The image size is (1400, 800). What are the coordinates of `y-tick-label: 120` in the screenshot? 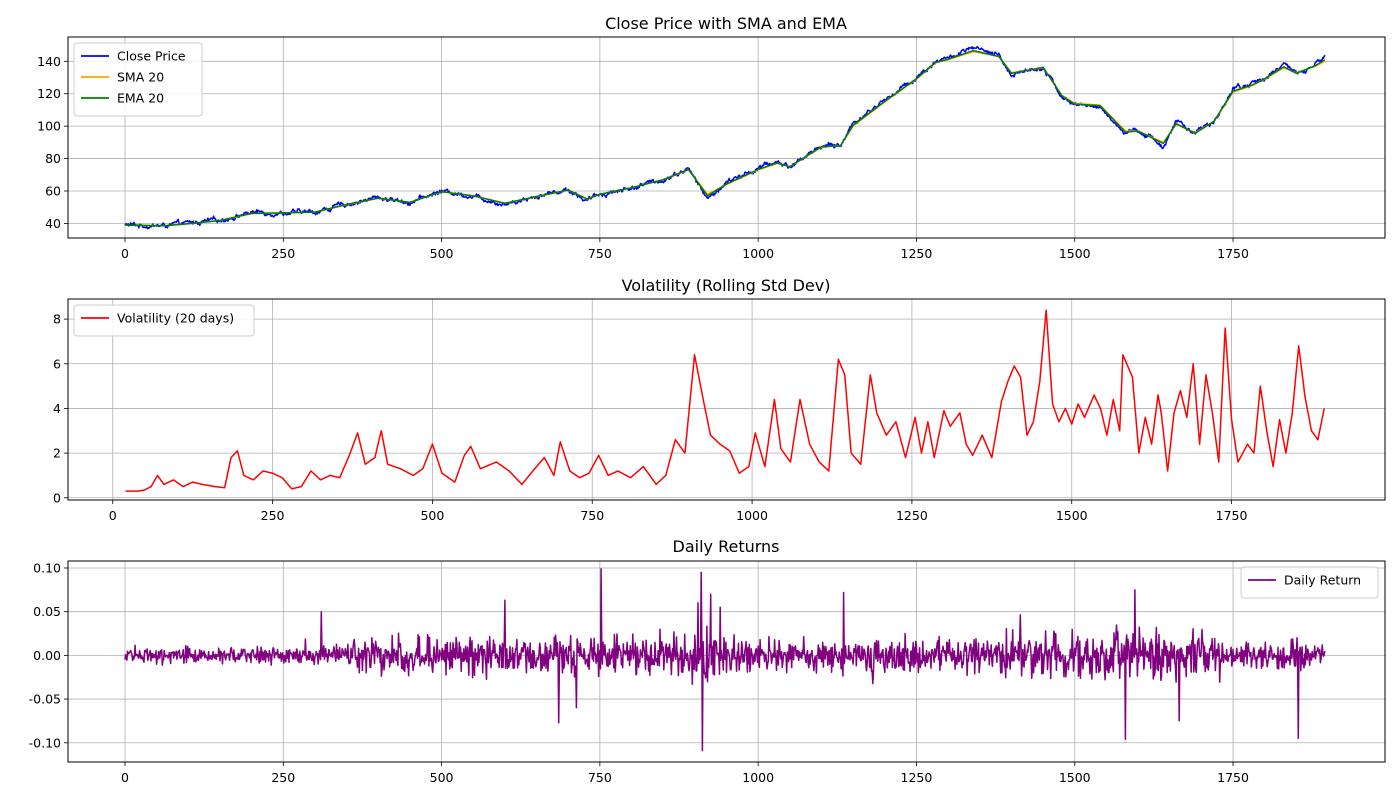 It's located at (49, 93).